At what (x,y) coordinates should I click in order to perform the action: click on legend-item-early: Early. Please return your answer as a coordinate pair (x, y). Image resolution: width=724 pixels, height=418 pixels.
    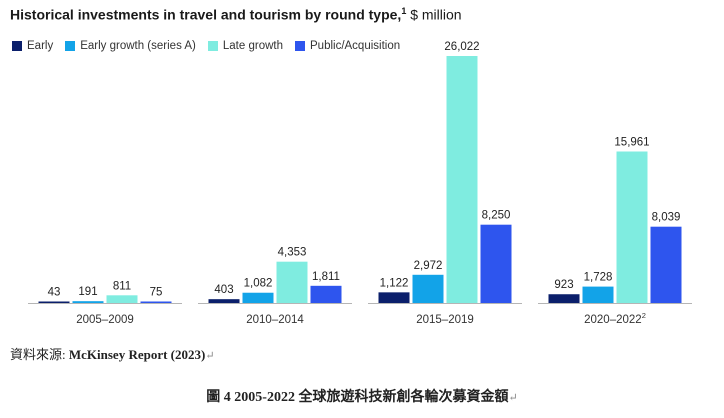
    Looking at the image, I should click on (32, 46).